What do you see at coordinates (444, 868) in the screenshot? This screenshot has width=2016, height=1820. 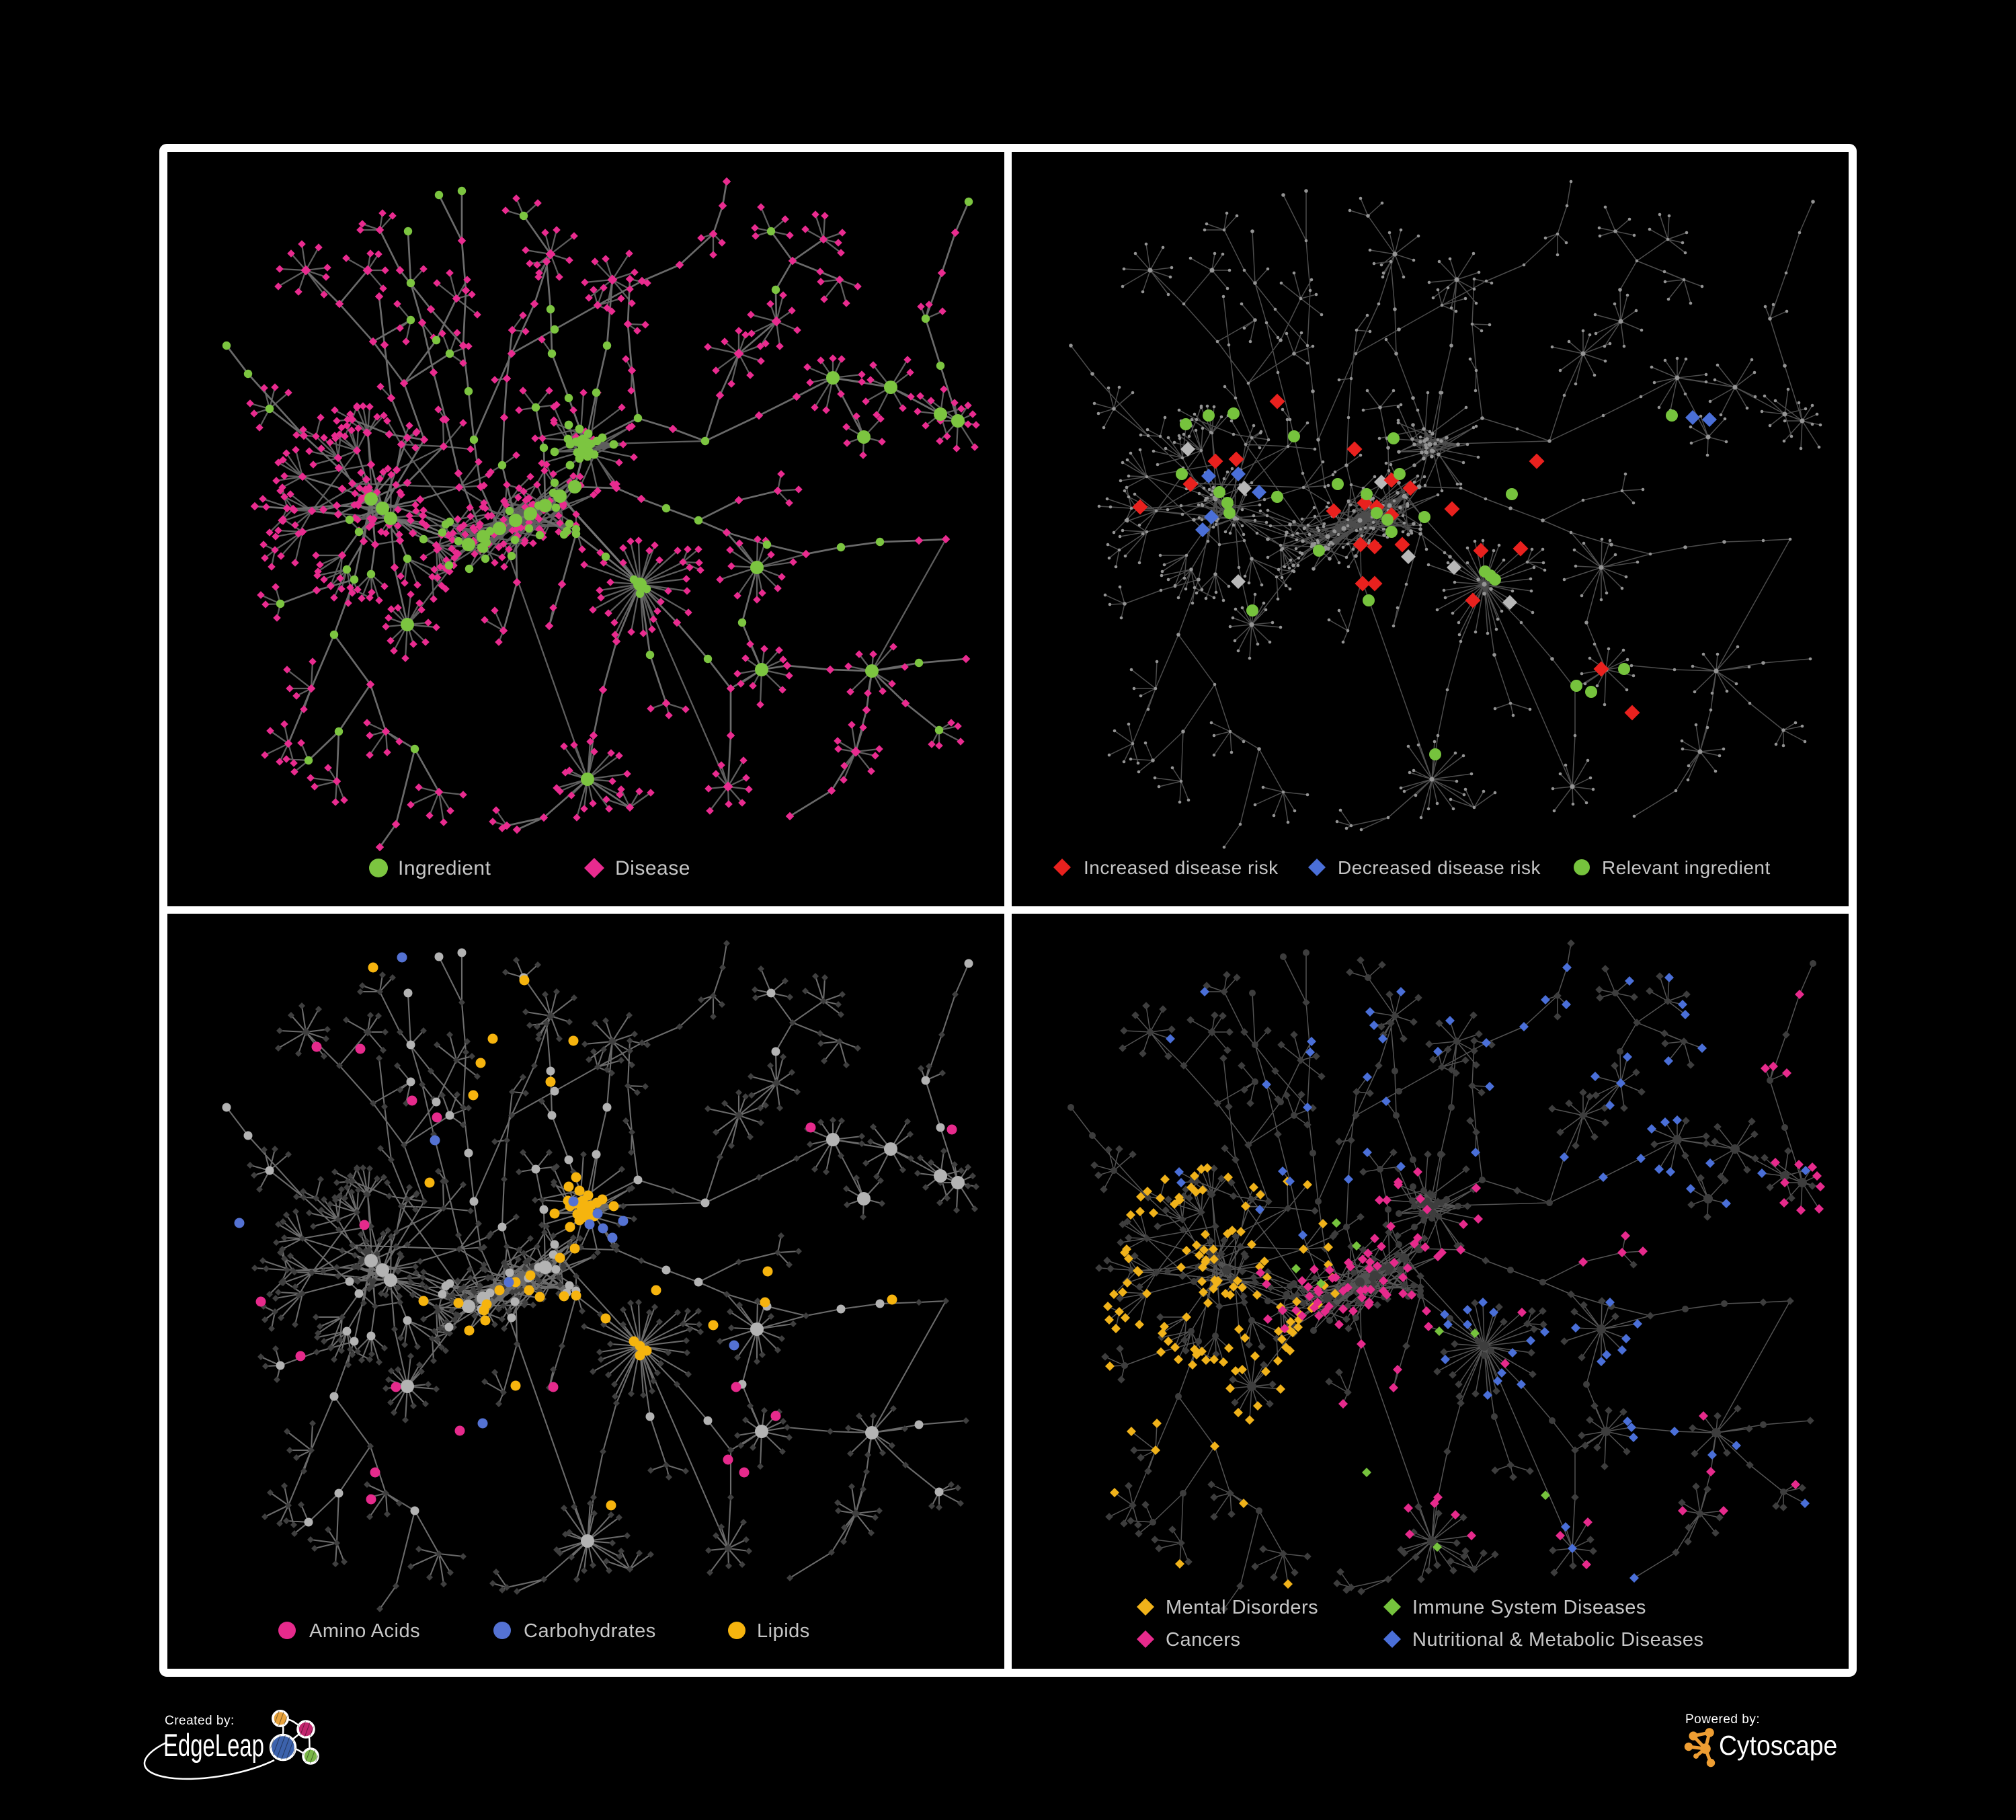 I see `svg-text: Ingredient` at bounding box center [444, 868].